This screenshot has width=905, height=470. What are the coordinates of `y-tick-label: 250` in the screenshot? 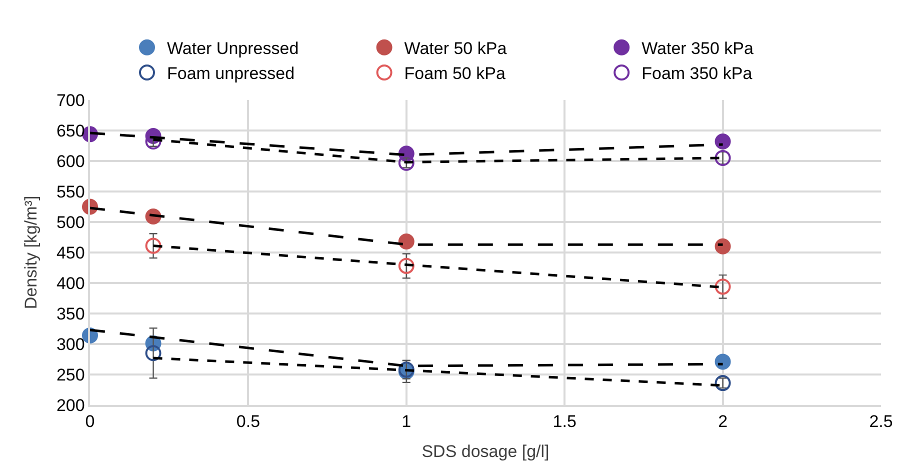 It's located at (70, 374).